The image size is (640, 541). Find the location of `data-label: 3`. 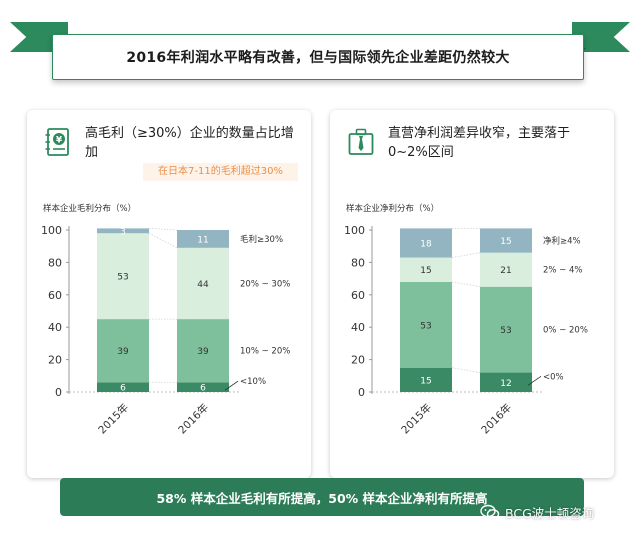

data-label: 3 is located at coordinates (123, 232).